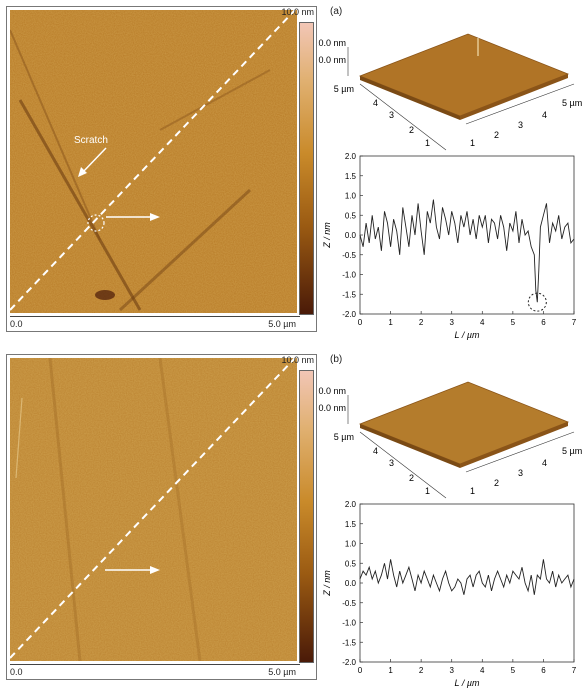 Image resolution: width=586 pixels, height=696 pixels. What do you see at coordinates (91, 140) in the screenshot?
I see `scratch-label: Scratch` at bounding box center [91, 140].